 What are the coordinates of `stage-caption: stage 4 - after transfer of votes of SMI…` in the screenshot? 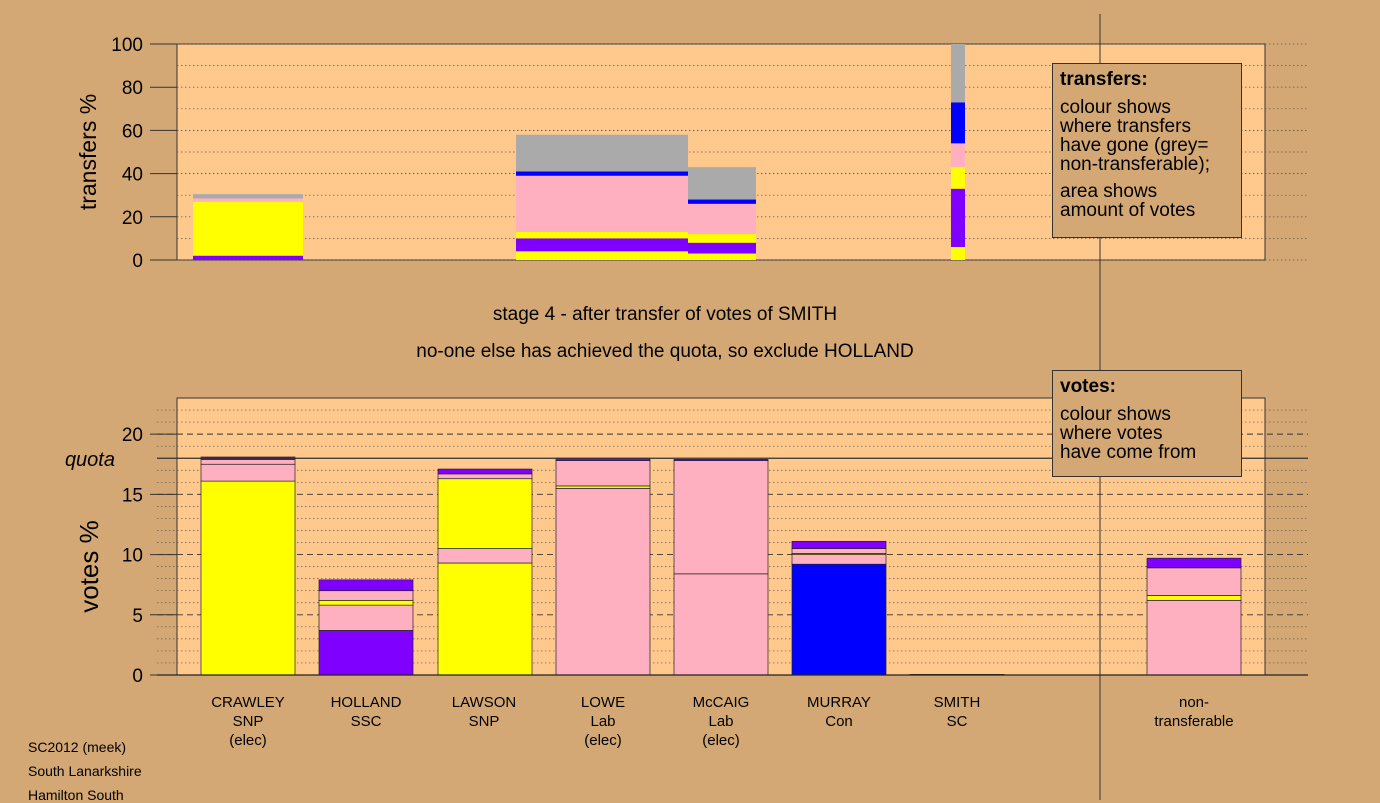 It's located at (665, 314).